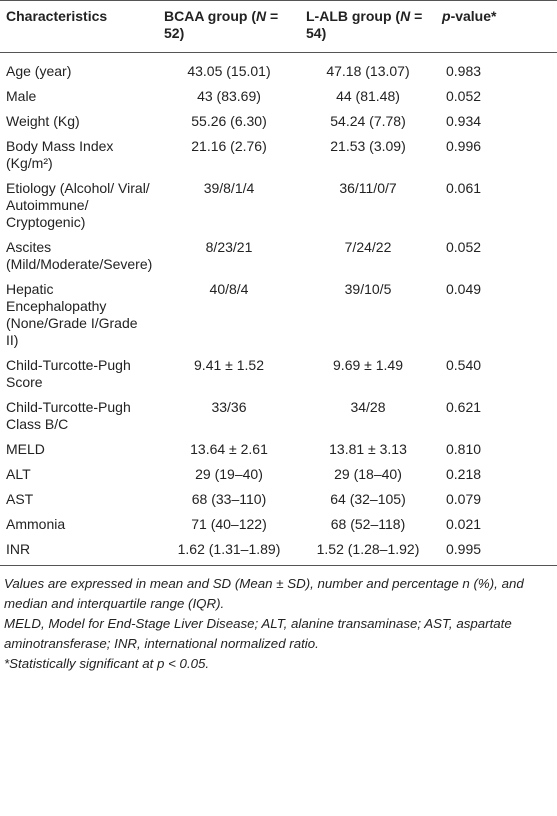 The height and width of the screenshot is (816, 557). What do you see at coordinates (473, 16) in the screenshot?
I see `text-segment: -value*` at bounding box center [473, 16].